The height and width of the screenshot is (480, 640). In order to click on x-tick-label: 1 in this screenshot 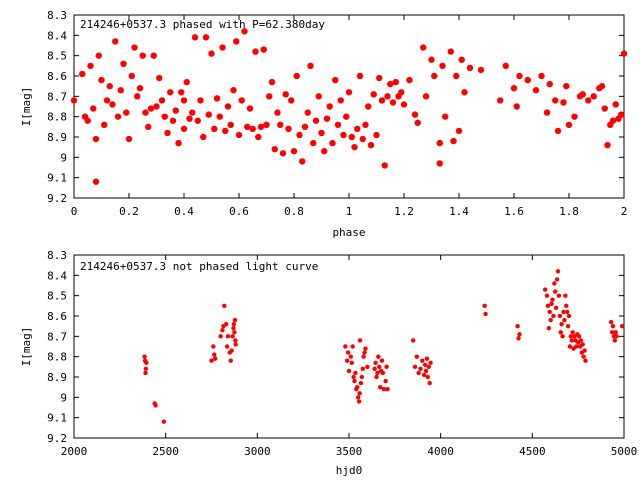, I will do `click(349, 211)`.